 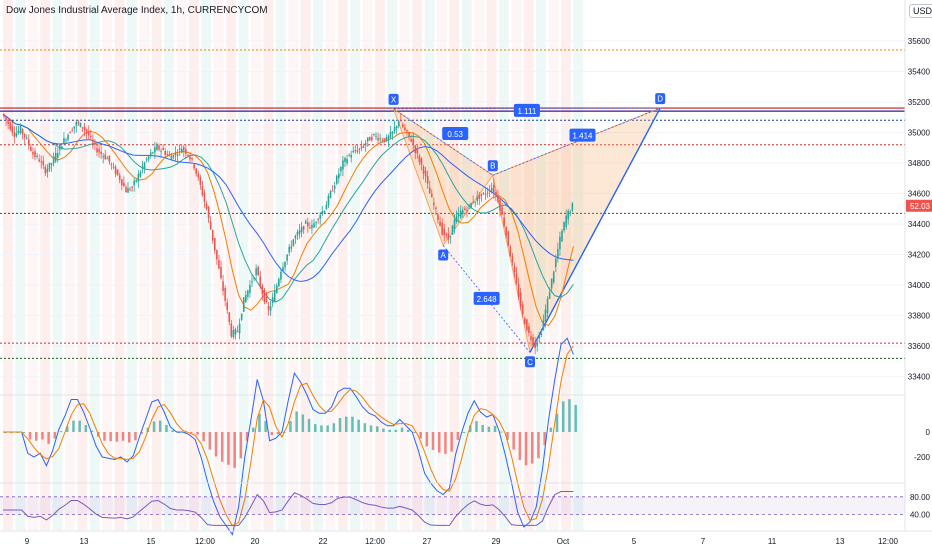 I want to click on pattern-point-a, so click(x=443, y=255).